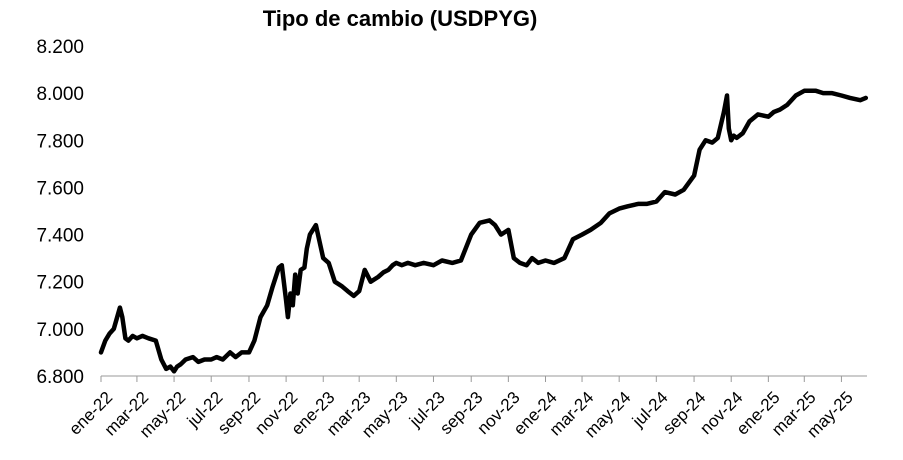  I want to click on y-tick-label: 7.000, so click(60, 330).